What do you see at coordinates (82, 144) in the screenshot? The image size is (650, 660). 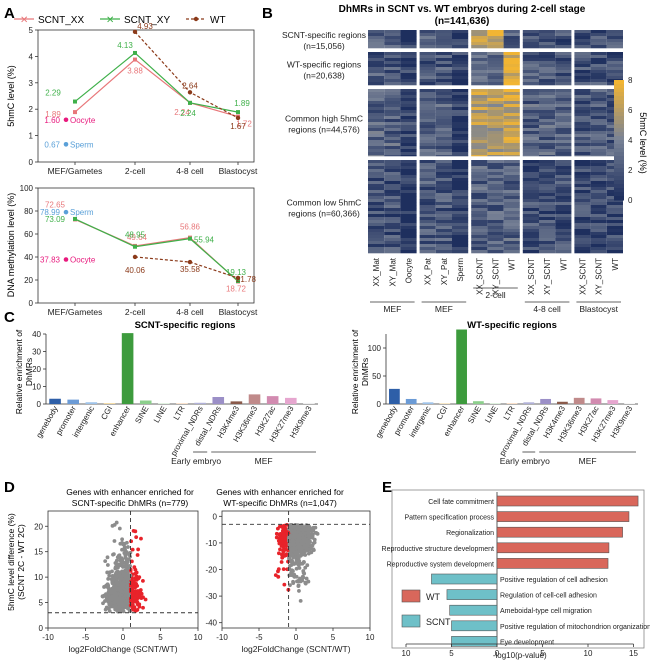 I see `gamete-name: Sperm` at bounding box center [82, 144].